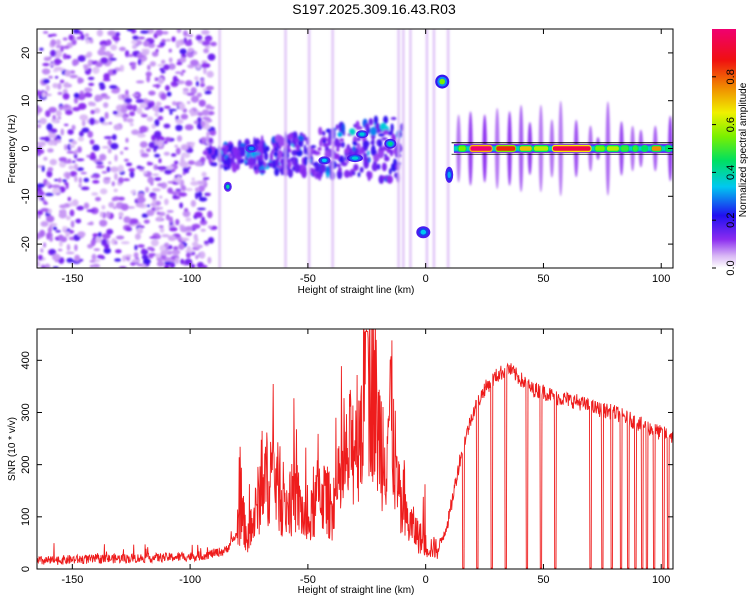  What do you see at coordinates (12, 449) in the screenshot?
I see `snr-y-label: SNR (10 * v/v)` at bounding box center [12, 449].